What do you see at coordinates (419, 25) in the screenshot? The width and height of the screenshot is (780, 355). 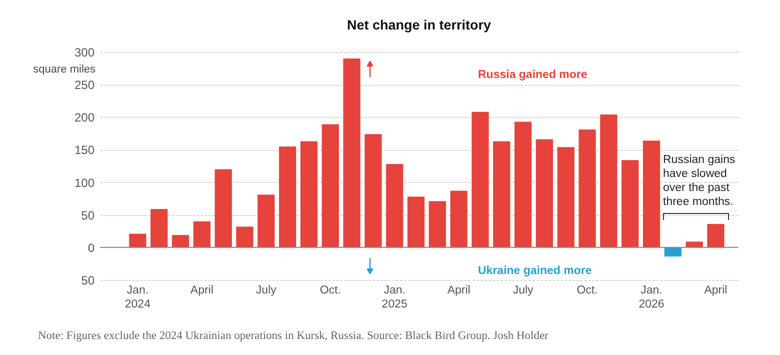 I see `chart-title: Net change in territory` at bounding box center [419, 25].